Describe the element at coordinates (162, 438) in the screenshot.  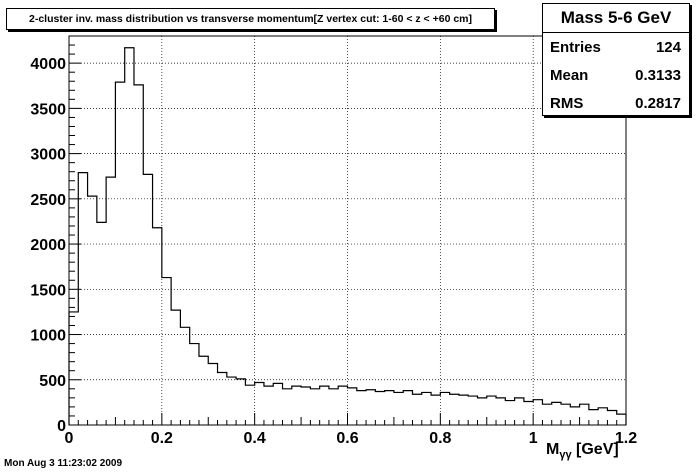
I see `x-tick-label: 0.2` at that location.